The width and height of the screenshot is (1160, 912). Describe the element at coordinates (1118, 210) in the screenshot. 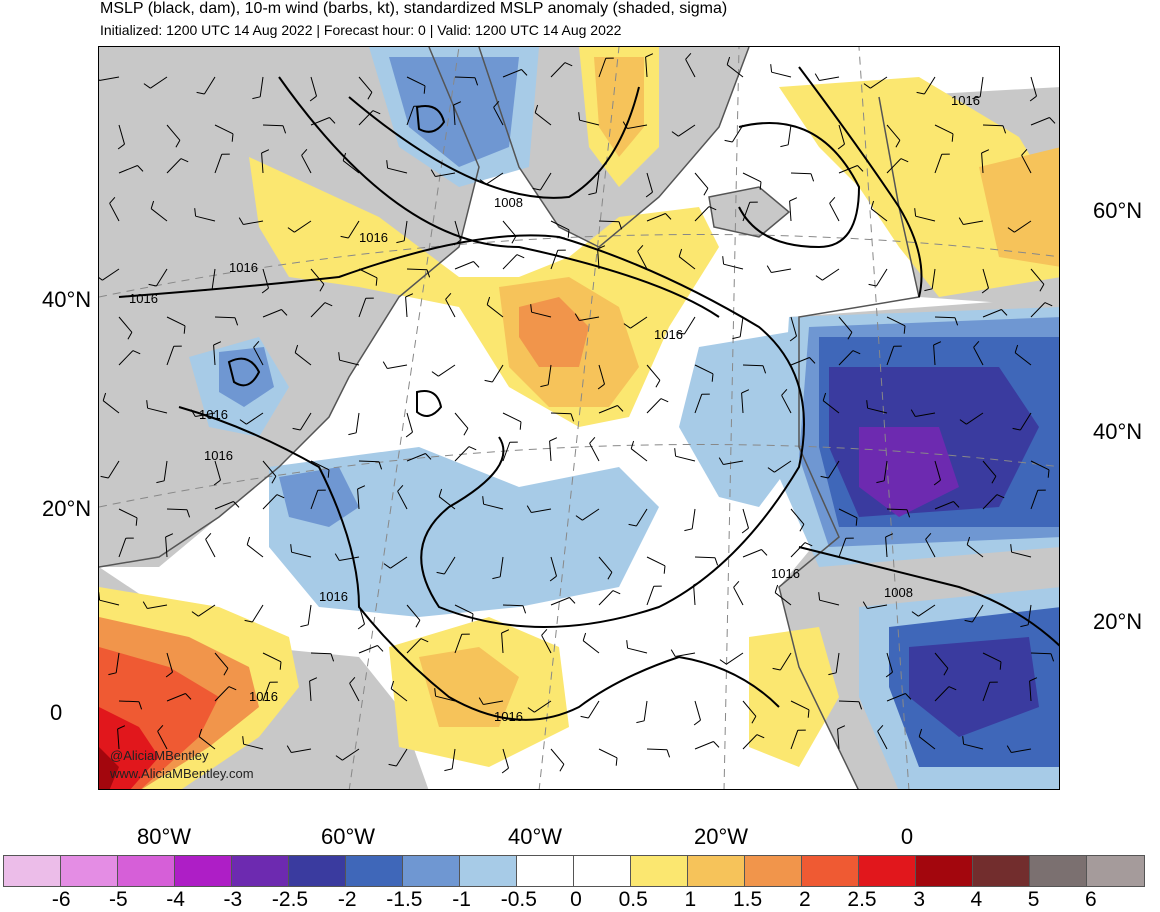

I see `lat-label-right-60n: 60°N` at that location.